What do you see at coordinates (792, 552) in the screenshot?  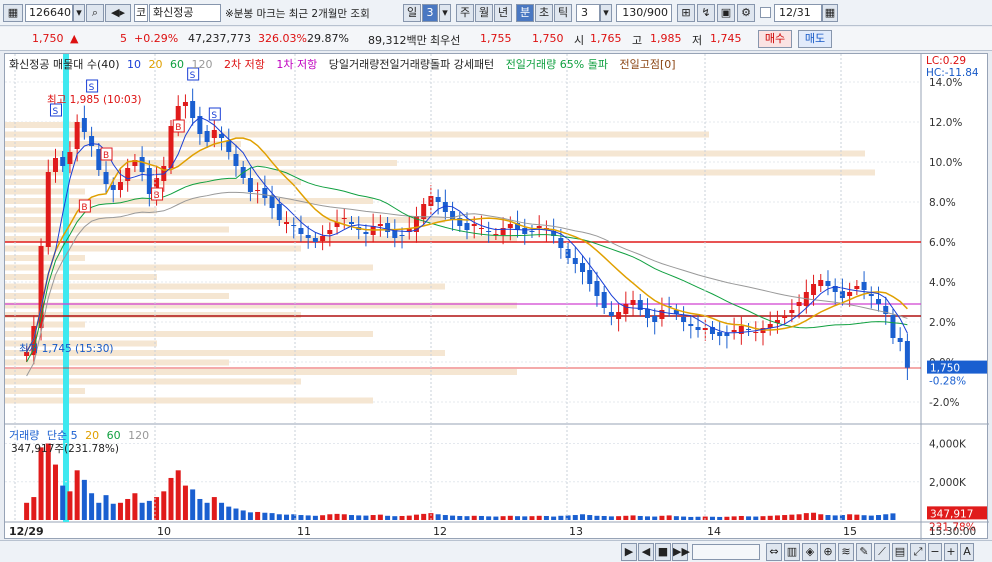 I see `chart-type-icon: ▥` at bounding box center [792, 552].